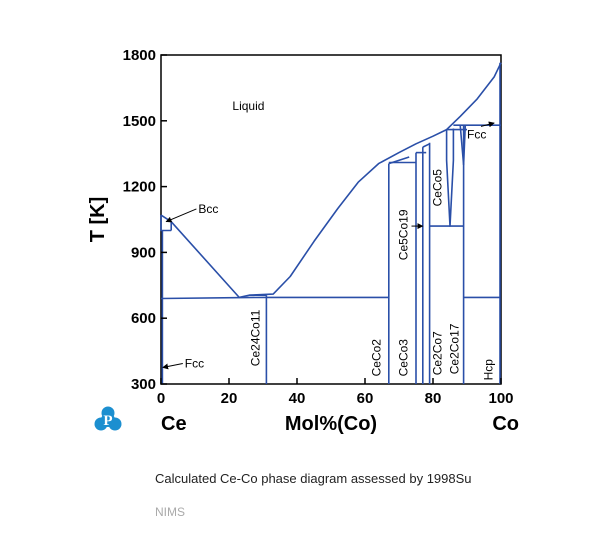 Image resolution: width=595 pixels, height=545 pixels. Describe the element at coordinates (229, 398) in the screenshot. I see `x-tick-label-1: 20` at that location.